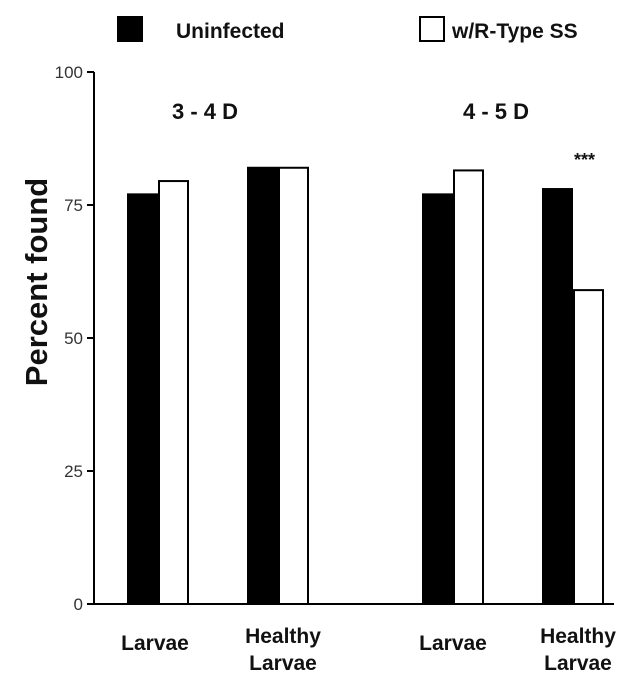 Image resolution: width=629 pixels, height=683 pixels. What do you see at coordinates (78, 604) in the screenshot?
I see `y-tick-label: 0` at bounding box center [78, 604].